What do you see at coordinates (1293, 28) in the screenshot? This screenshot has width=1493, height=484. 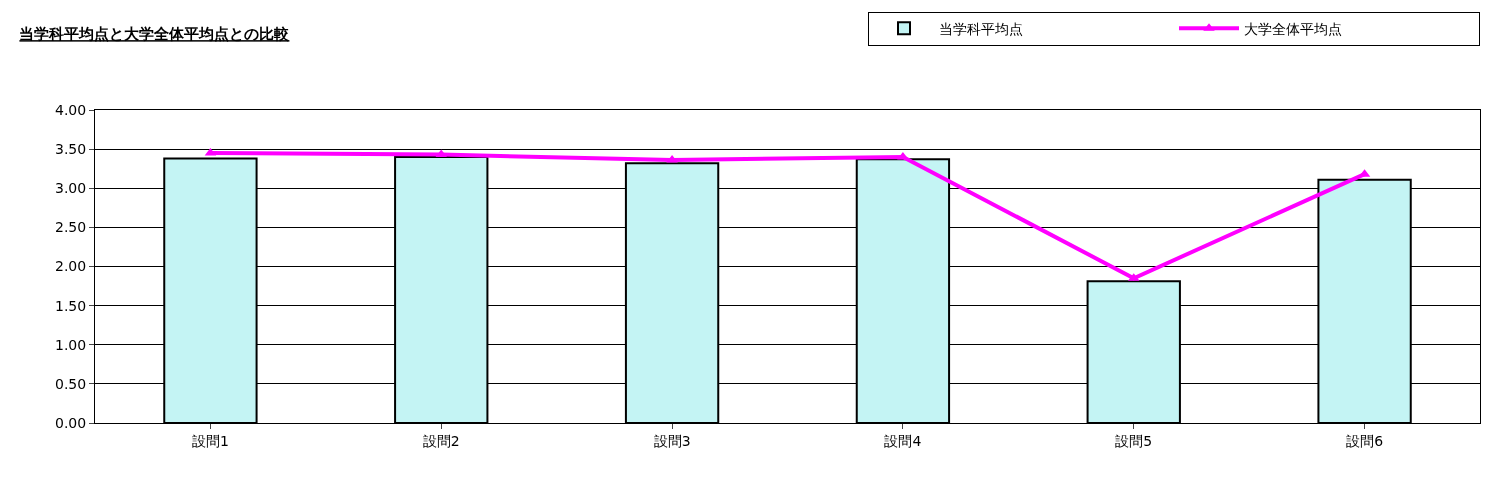 I see `legend-label: 大学全体平均点` at bounding box center [1293, 28].